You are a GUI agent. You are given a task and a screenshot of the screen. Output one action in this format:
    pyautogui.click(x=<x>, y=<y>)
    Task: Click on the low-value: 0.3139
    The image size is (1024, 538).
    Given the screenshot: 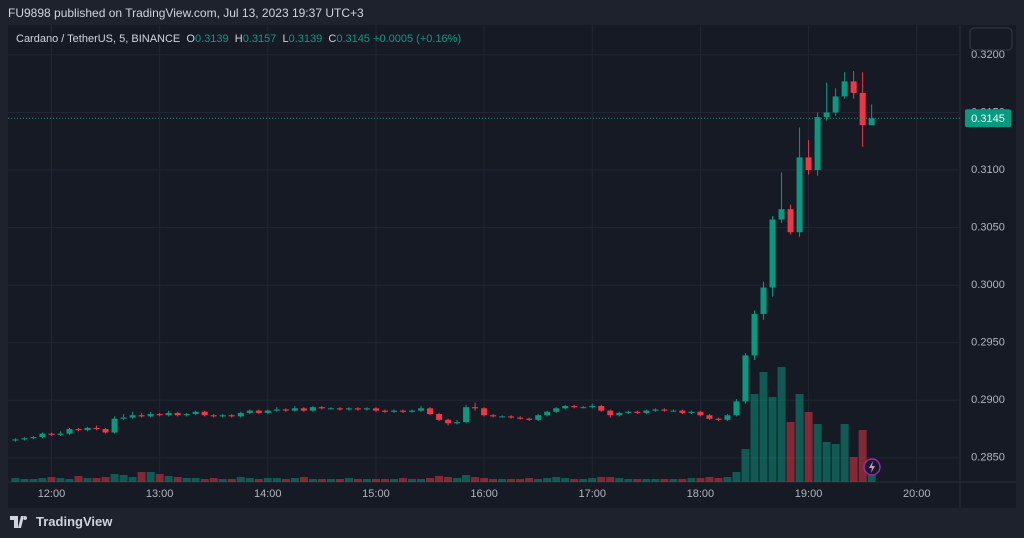 What is the action you would take?
    pyautogui.click(x=305, y=39)
    